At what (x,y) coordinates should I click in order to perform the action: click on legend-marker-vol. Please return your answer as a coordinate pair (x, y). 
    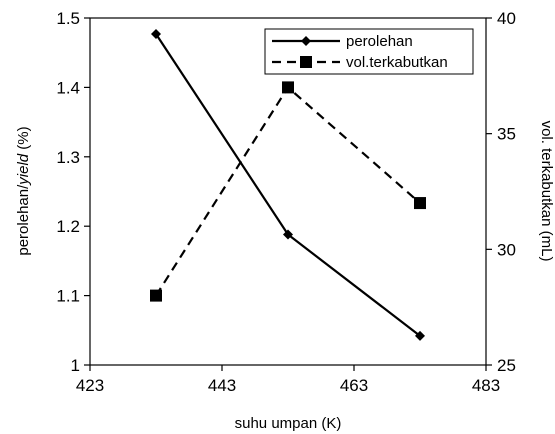
    Looking at the image, I should click on (306, 62).